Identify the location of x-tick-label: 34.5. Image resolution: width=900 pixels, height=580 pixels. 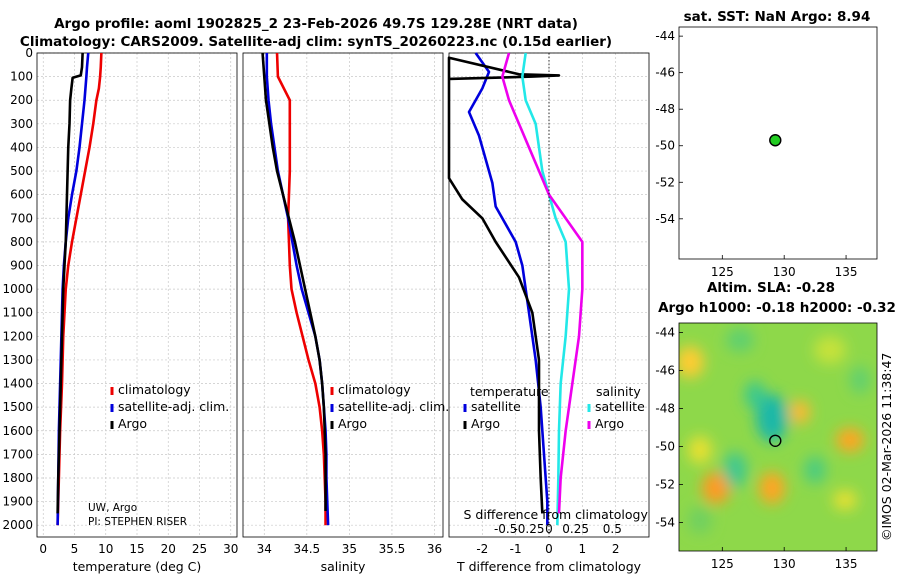
(306, 549).